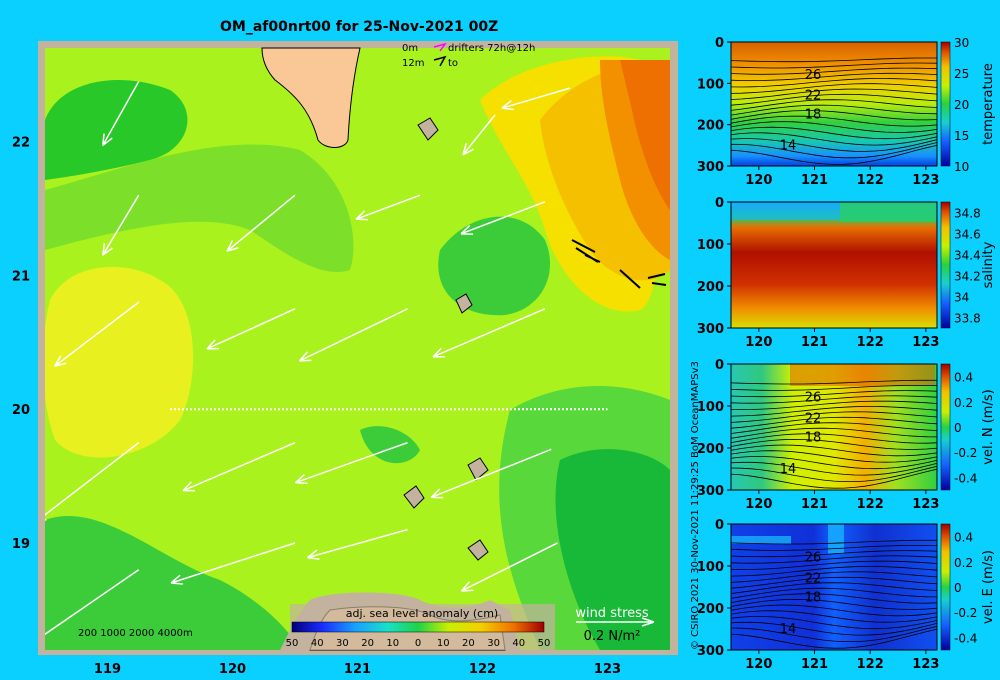  What do you see at coordinates (607, 669) in the screenshot?
I see `map-x-tick-label: 123` at bounding box center [607, 669].